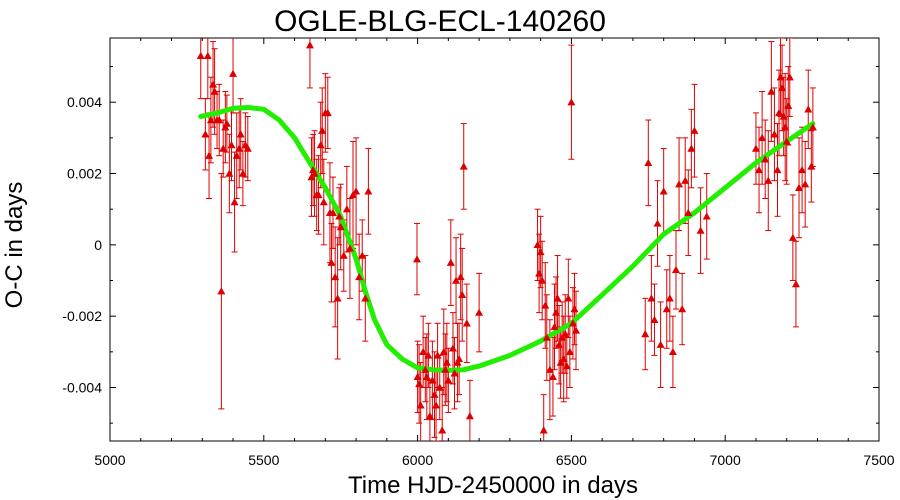 The image size is (900, 500). I want to click on x-tick-label: 6000, so click(417, 460).